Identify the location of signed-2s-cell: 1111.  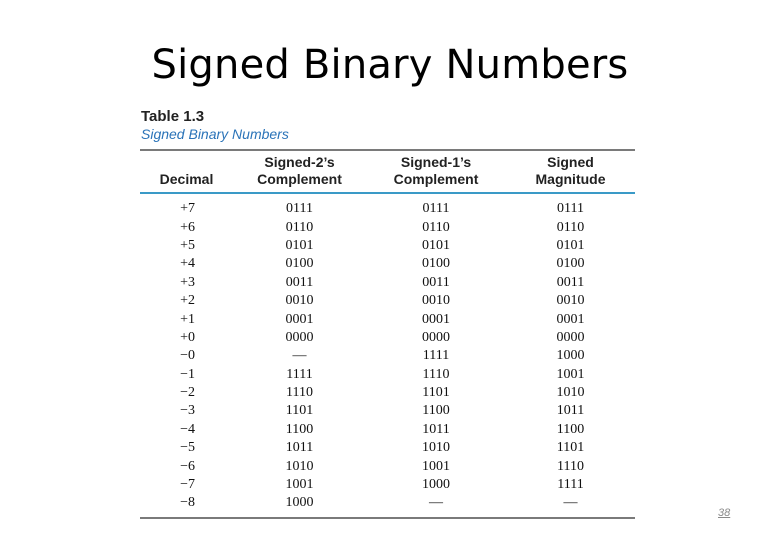
(299, 374).